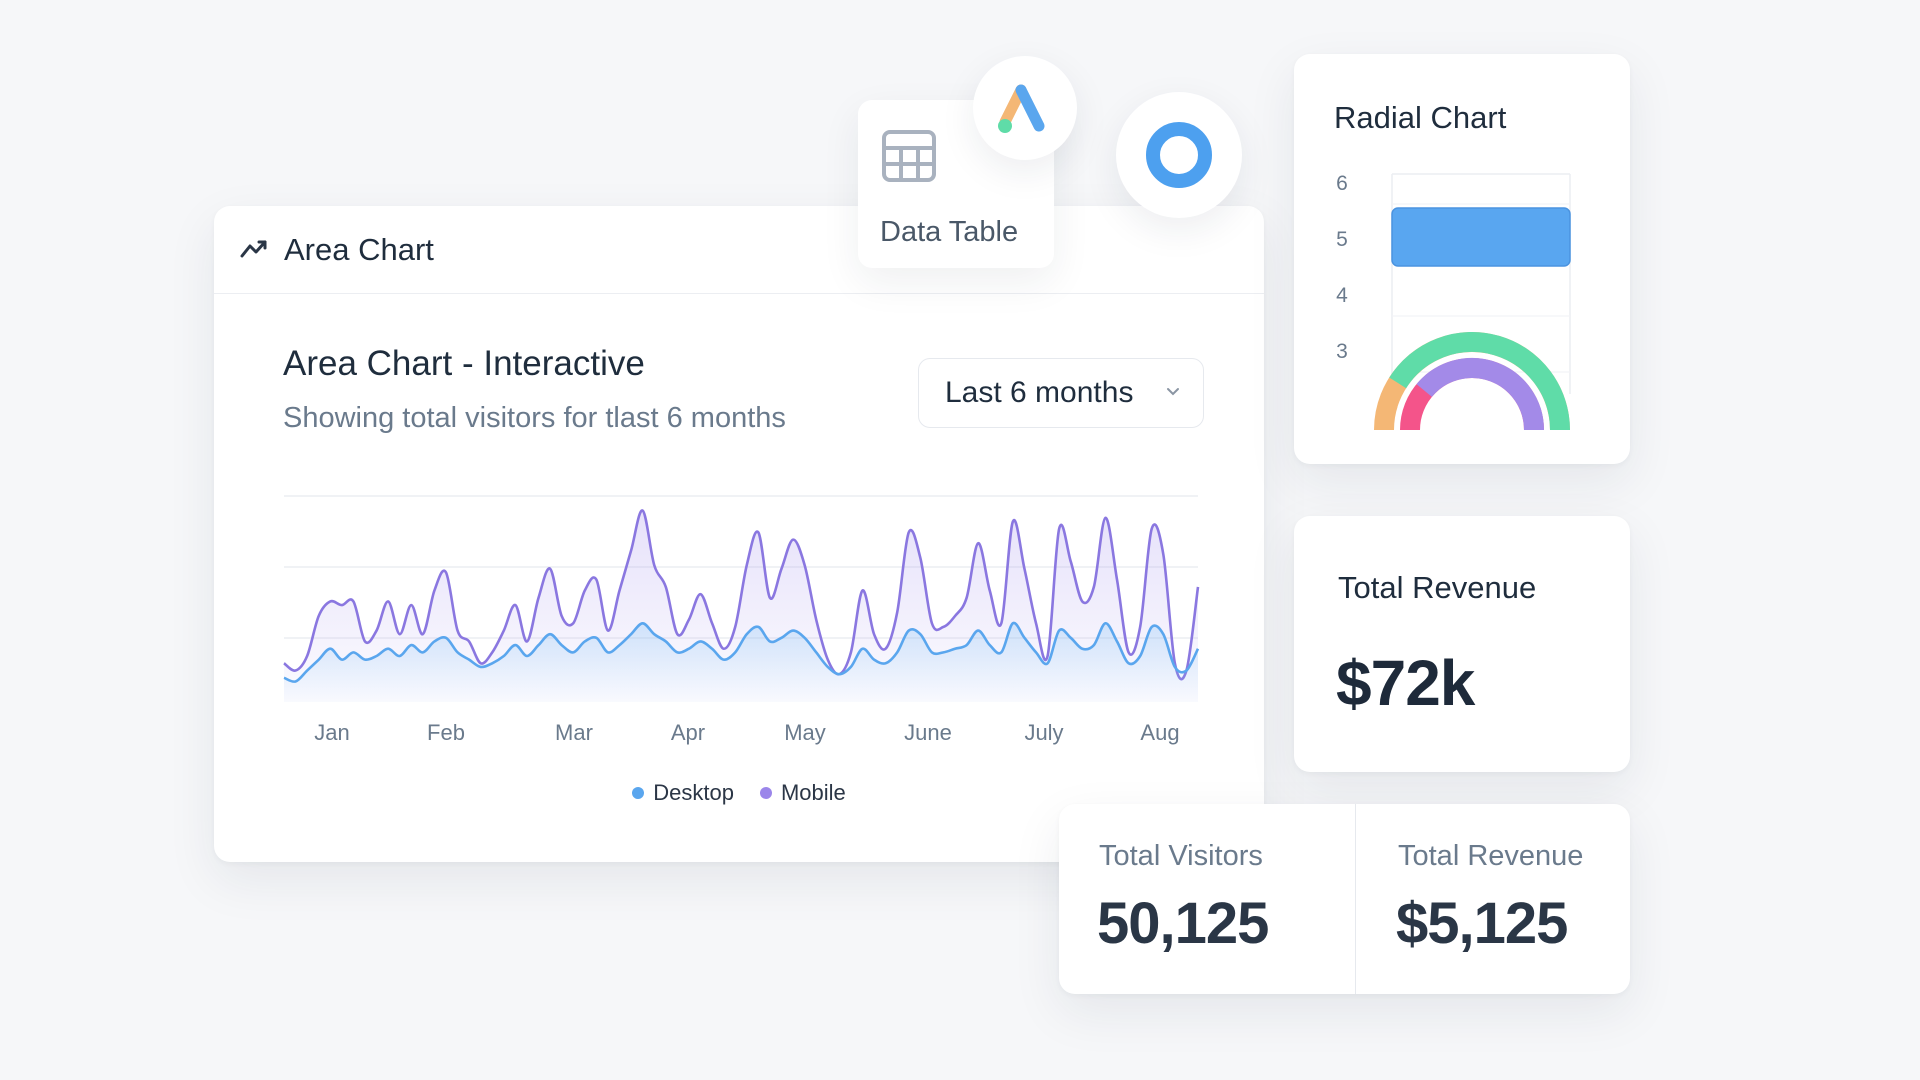  I want to click on ads-logo-icon, so click(1021, 108).